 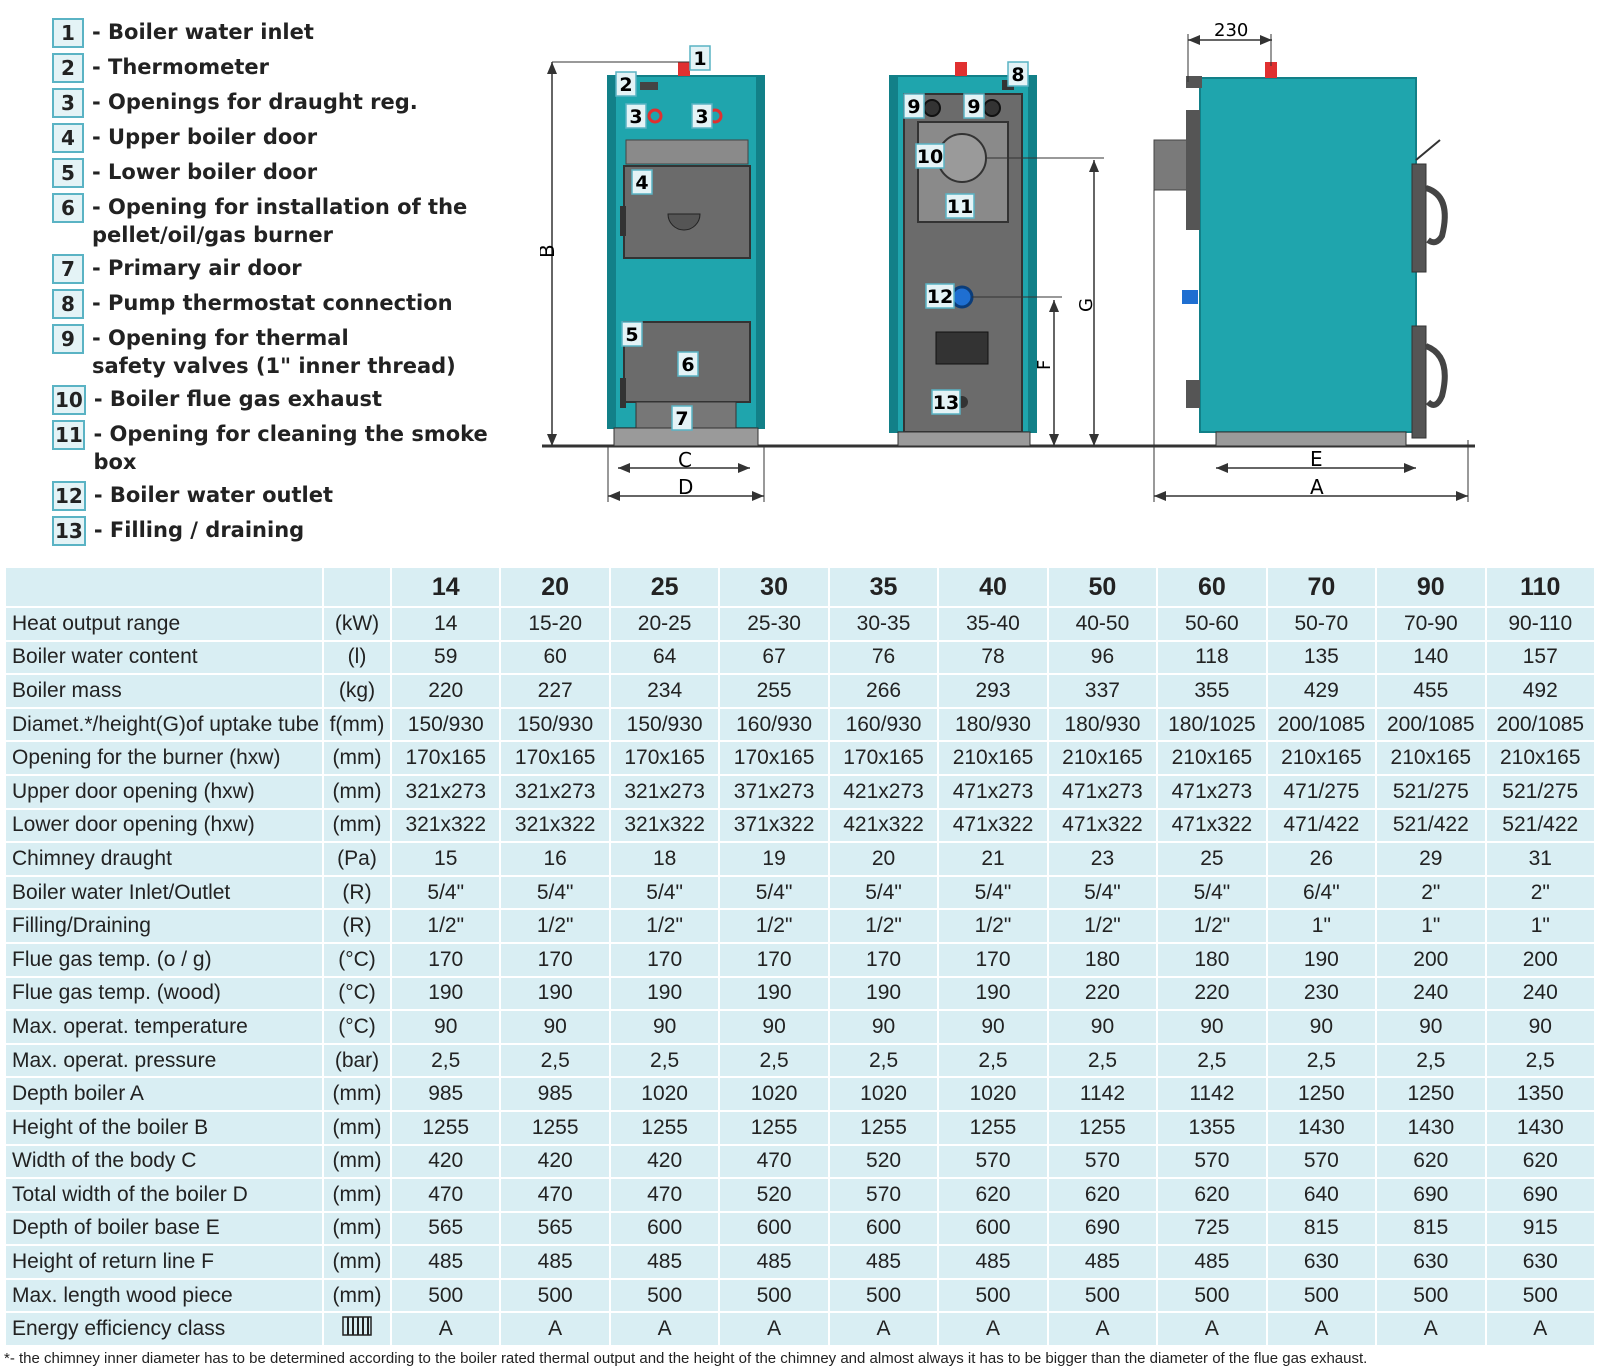 I want to click on dim-letter-c: C, so click(x=685, y=460).